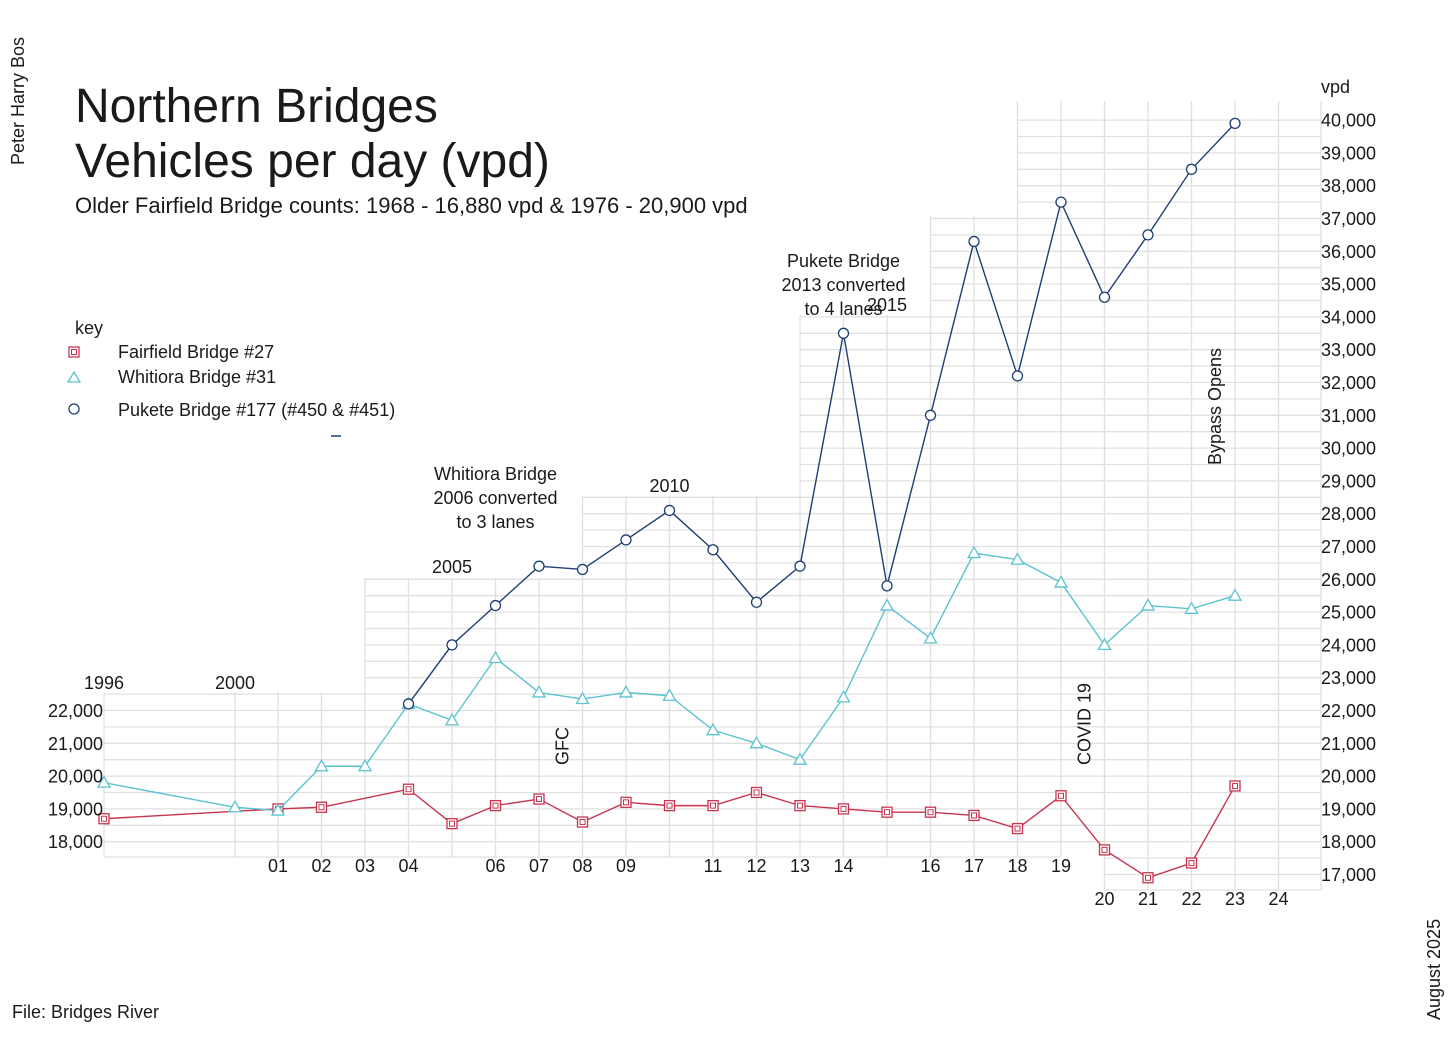 This screenshot has width=1456, height=1040. Describe the element at coordinates (669, 694) in the screenshot. I see `point-whitiora-2010` at that location.